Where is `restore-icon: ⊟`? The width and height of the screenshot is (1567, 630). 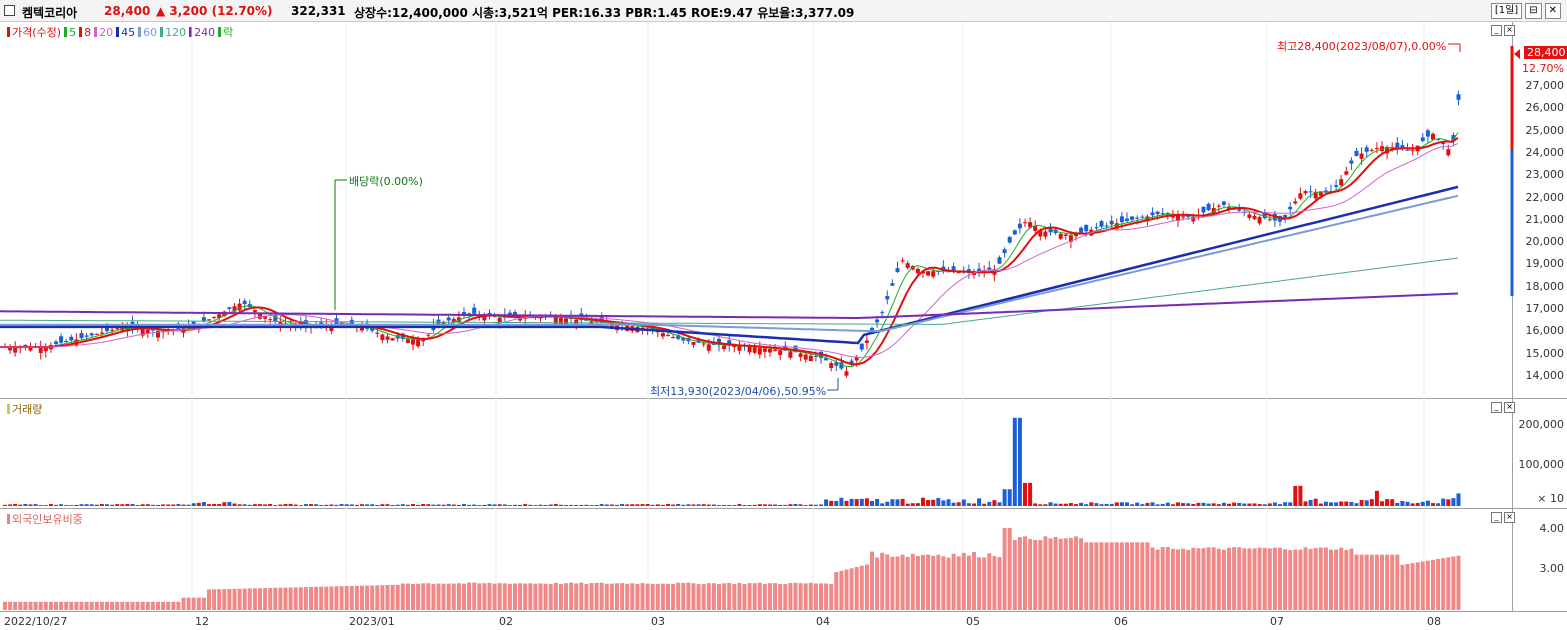
restore-icon: ⊟ is located at coordinates (1533, 11).